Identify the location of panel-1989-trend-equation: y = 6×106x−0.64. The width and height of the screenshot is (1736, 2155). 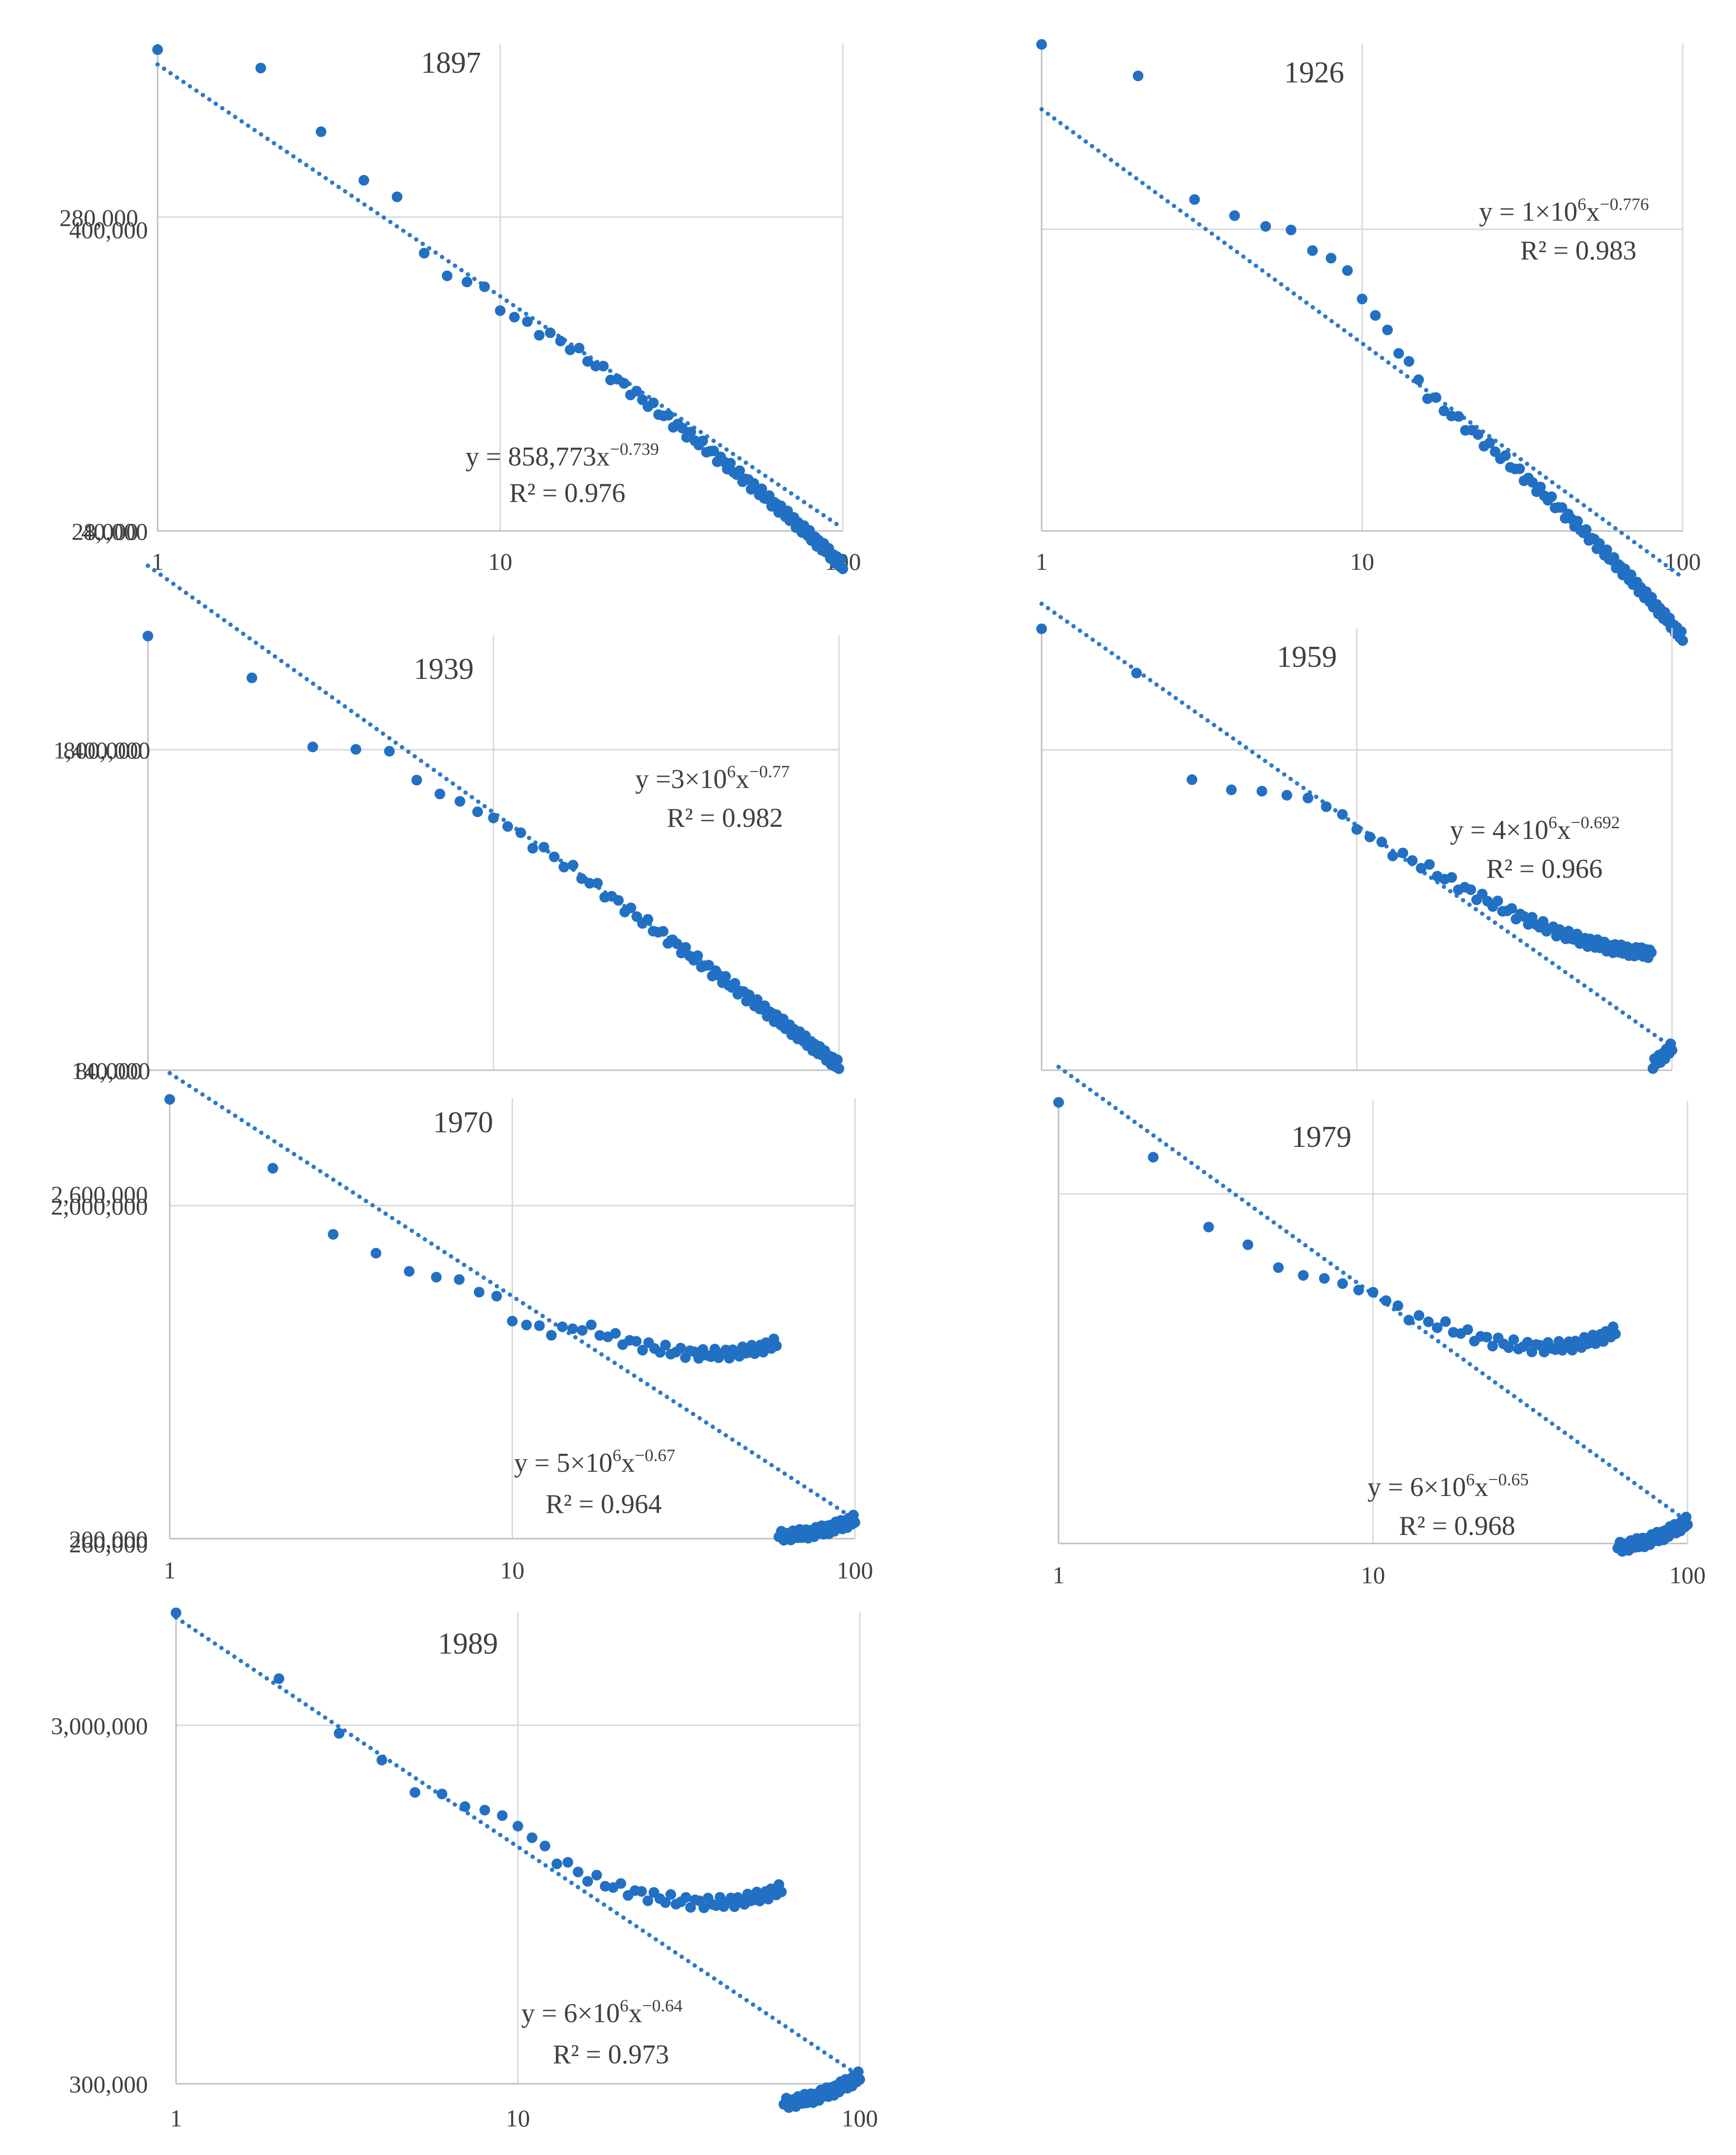
(601, 2012).